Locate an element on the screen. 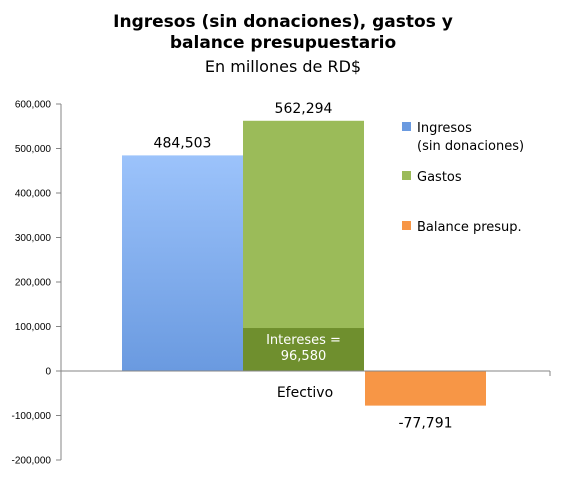  y-tick-label: 300,000 is located at coordinates (33, 238).